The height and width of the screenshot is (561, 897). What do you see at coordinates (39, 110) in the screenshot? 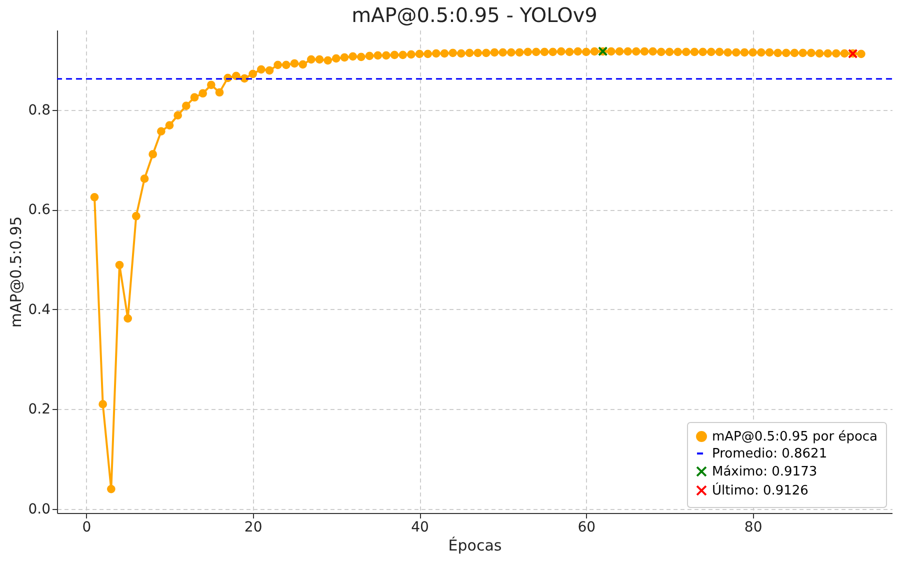
I see `y-tick-label: 0.8` at bounding box center [39, 110].